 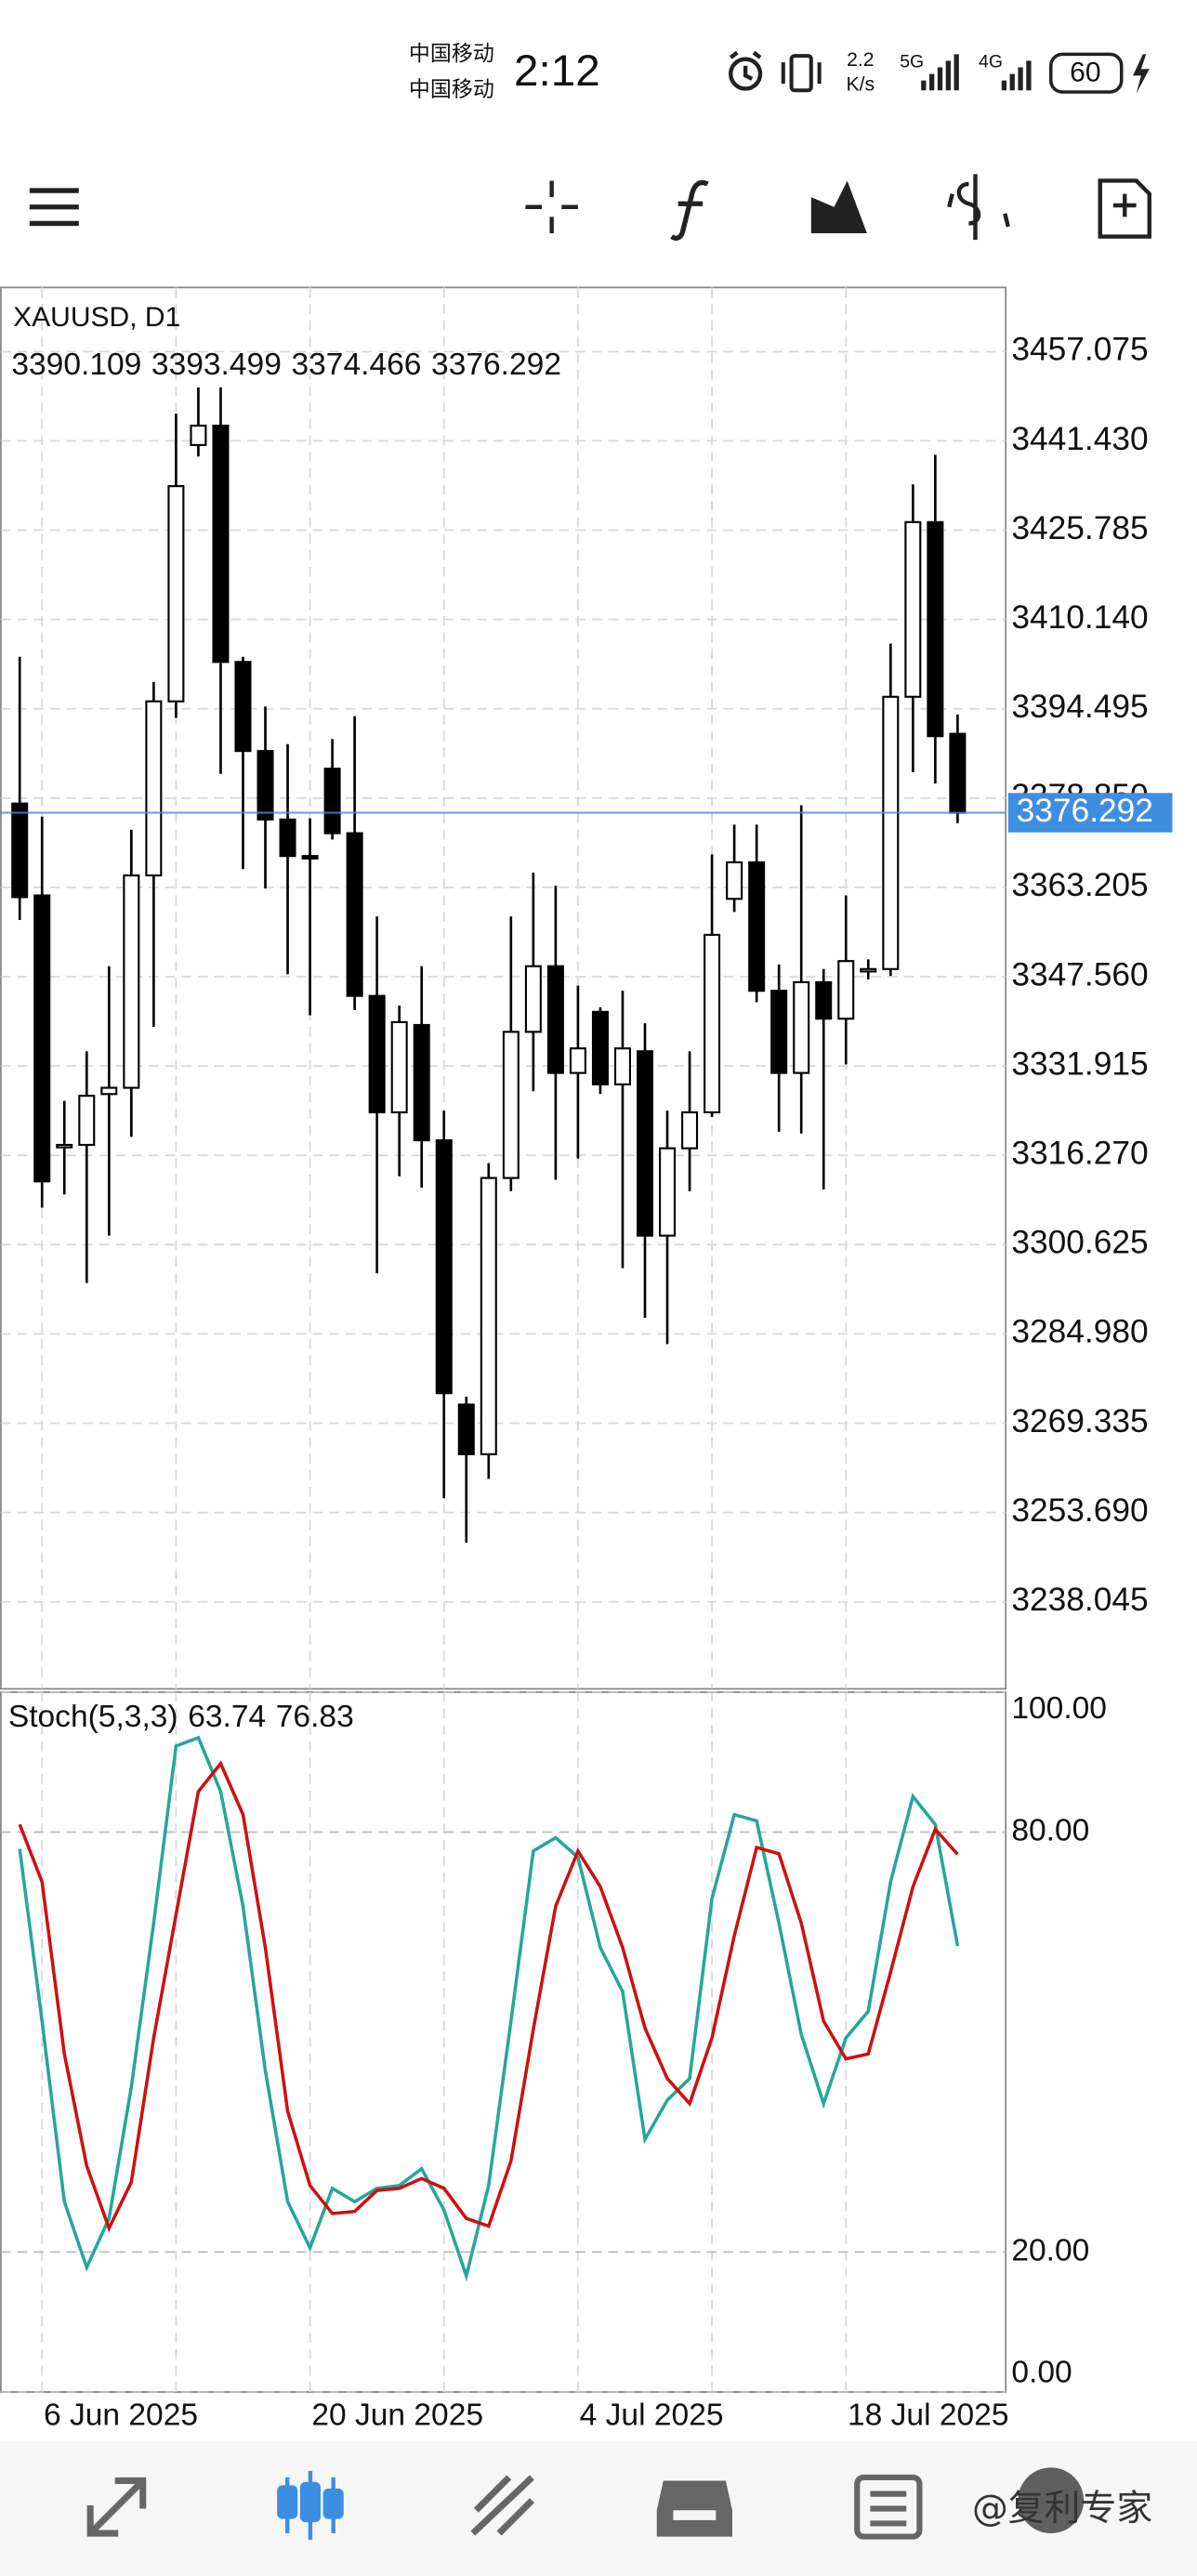 I want to click on network-type: 5G, so click(x=912, y=61).